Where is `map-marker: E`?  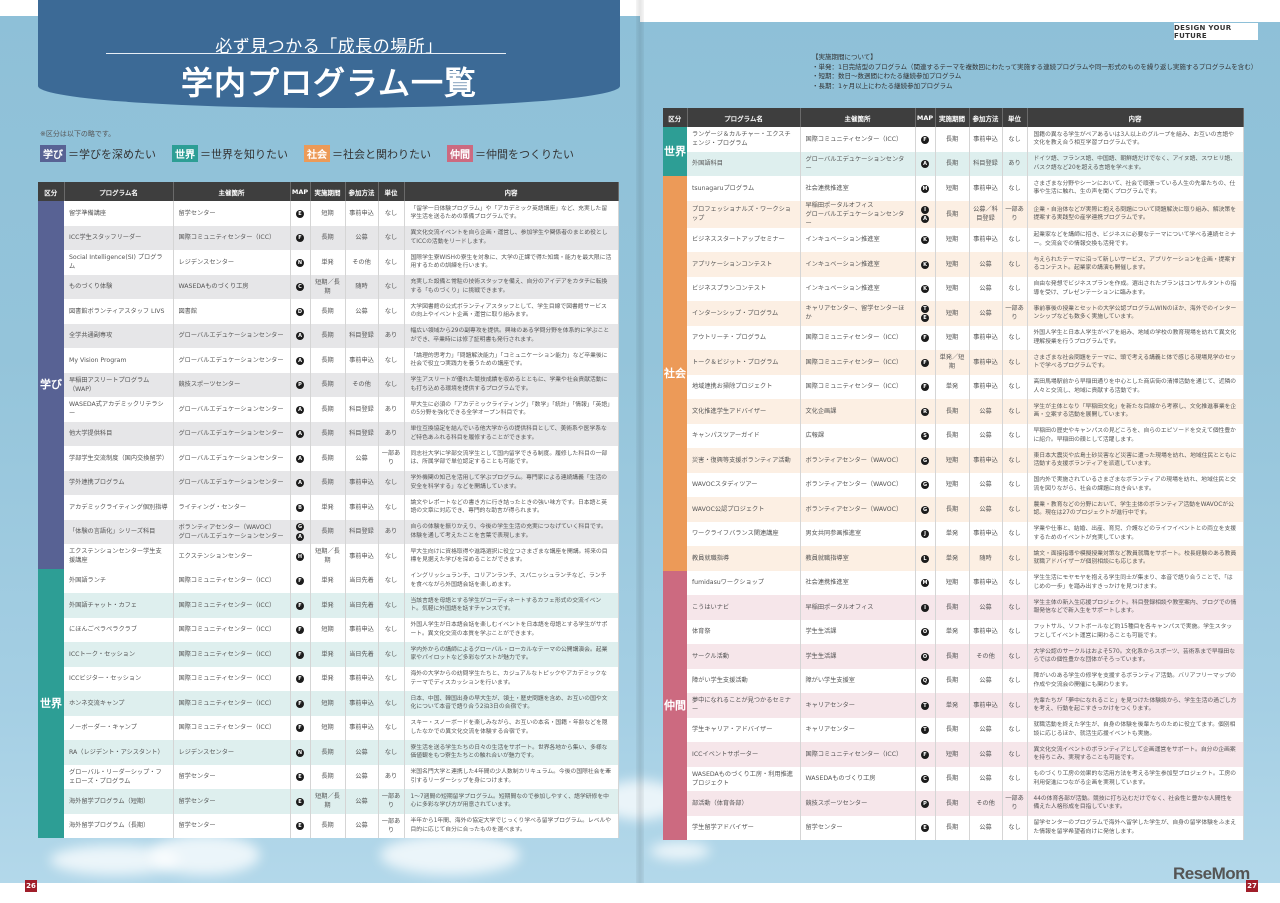
map-marker: E is located at coordinates (925, 827).